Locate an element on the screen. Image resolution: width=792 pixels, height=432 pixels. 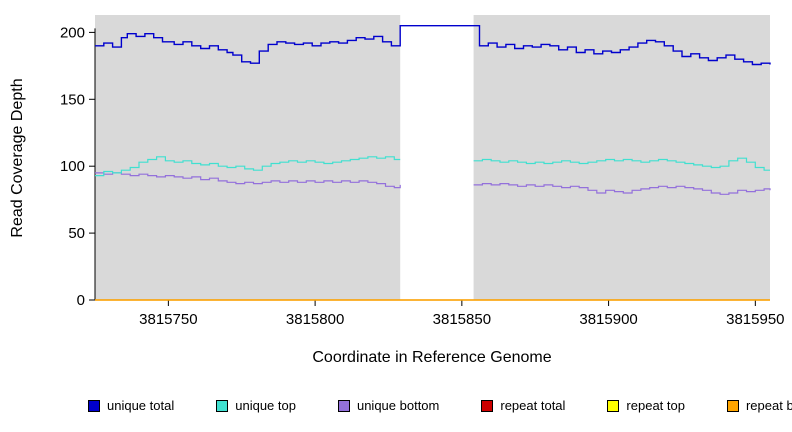
x-tick-label: 3815950 is located at coordinates (755, 319).